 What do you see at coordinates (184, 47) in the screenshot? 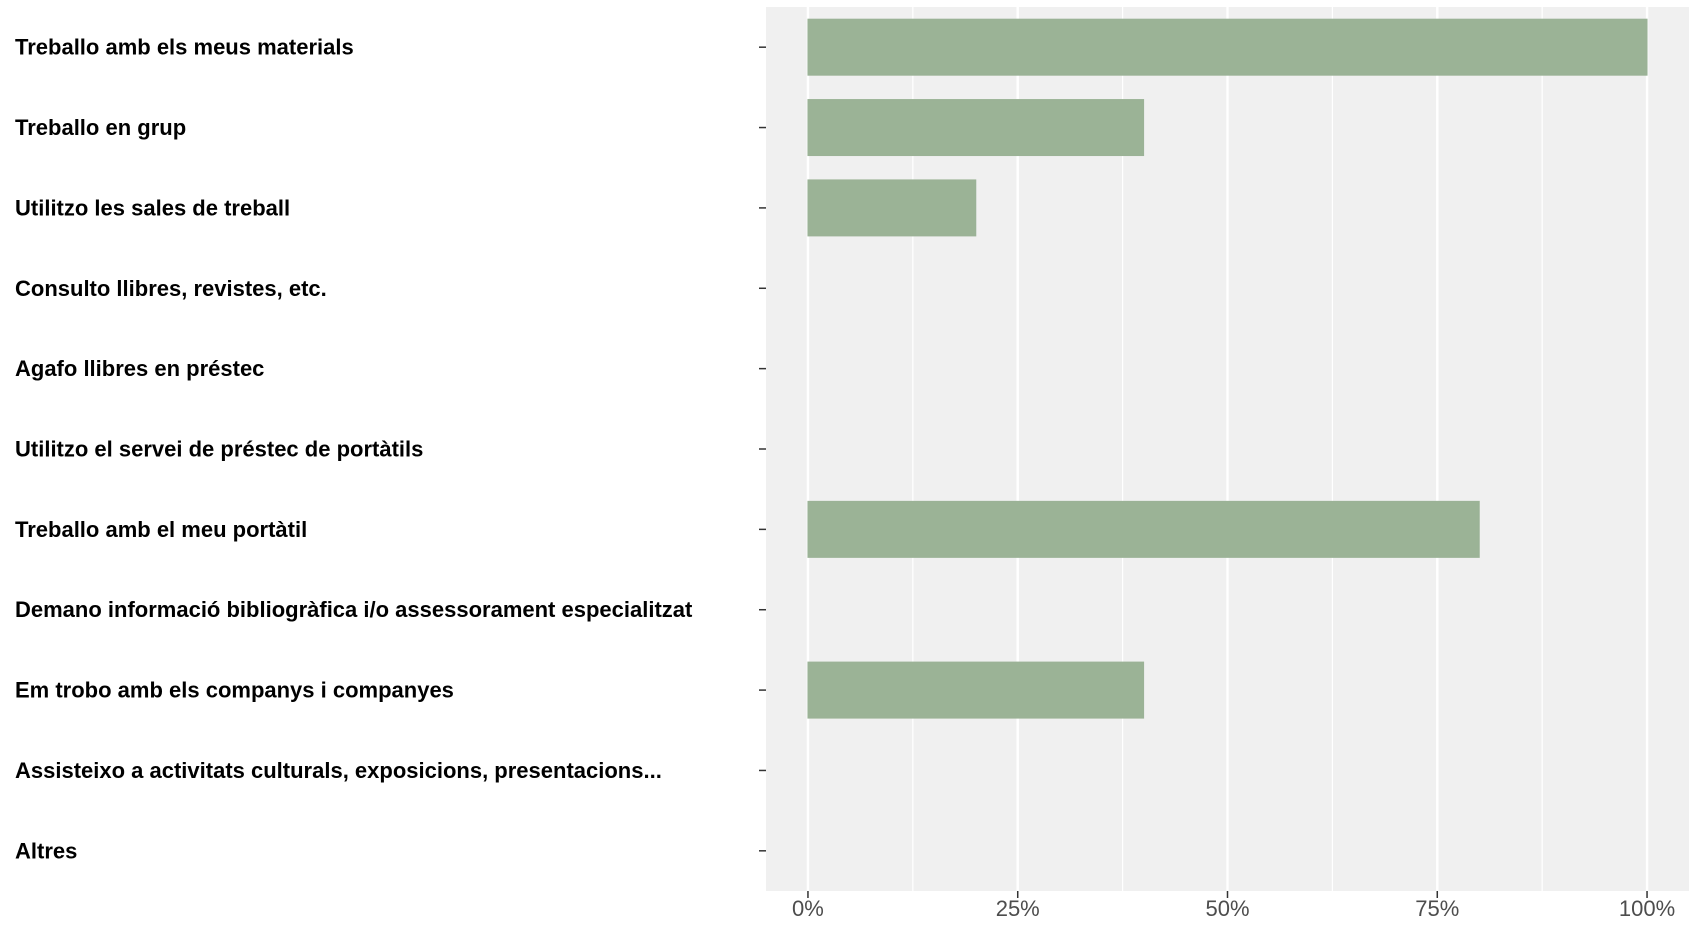
I see `category-label: Treballo amb els meus materials` at bounding box center [184, 47].